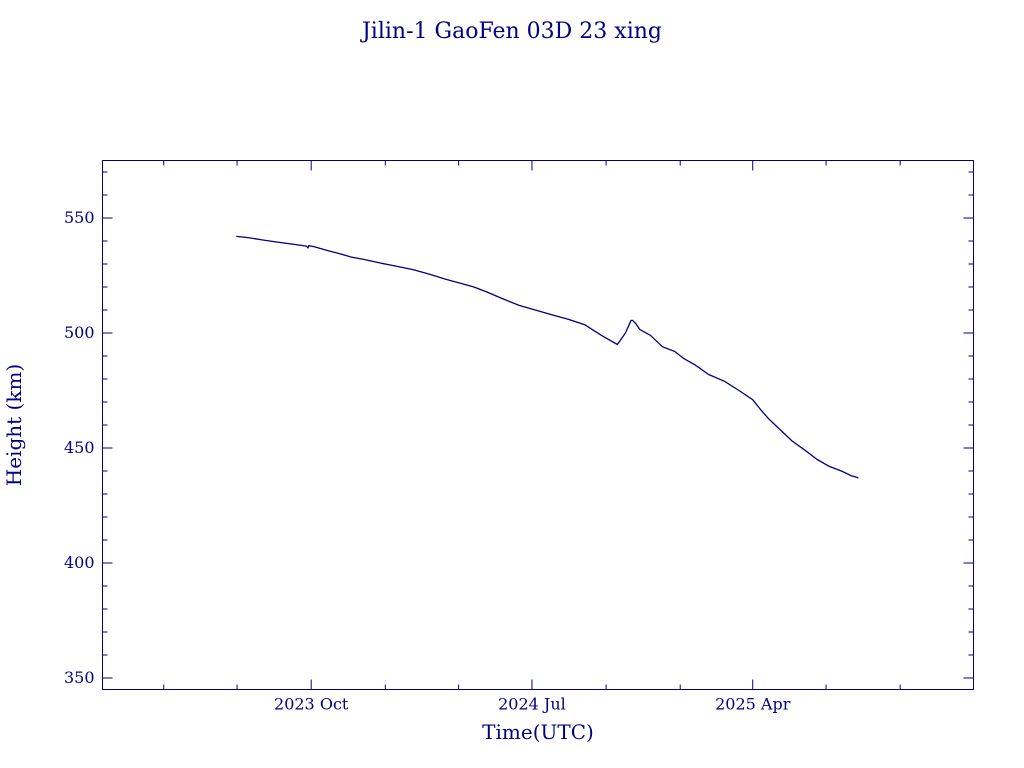  What do you see at coordinates (511, 31) in the screenshot?
I see `chart-title: Jilin-1 GaoFen 03D 23 xing` at bounding box center [511, 31].